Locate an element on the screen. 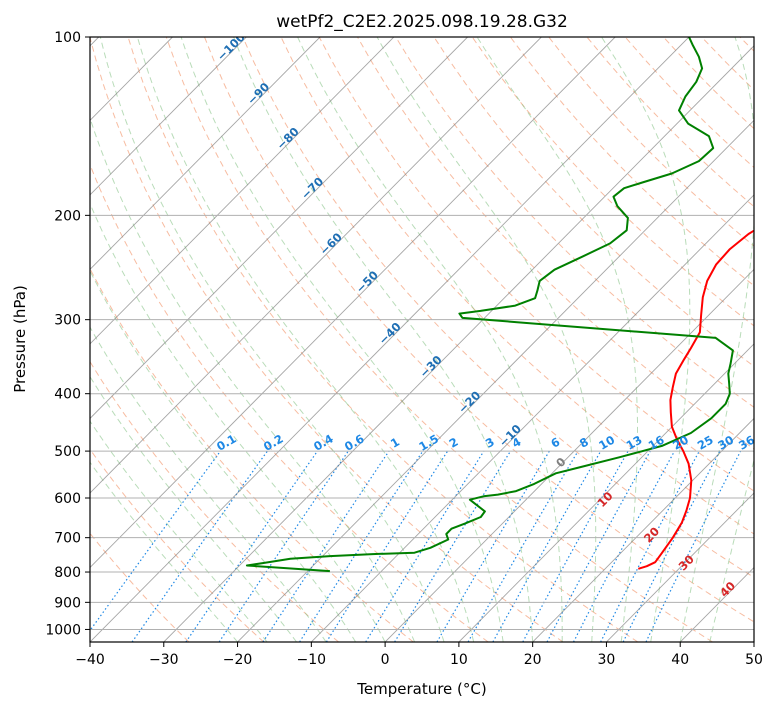 This screenshot has height=708, width=775. y-tick-label: 100 is located at coordinates (67, 38).